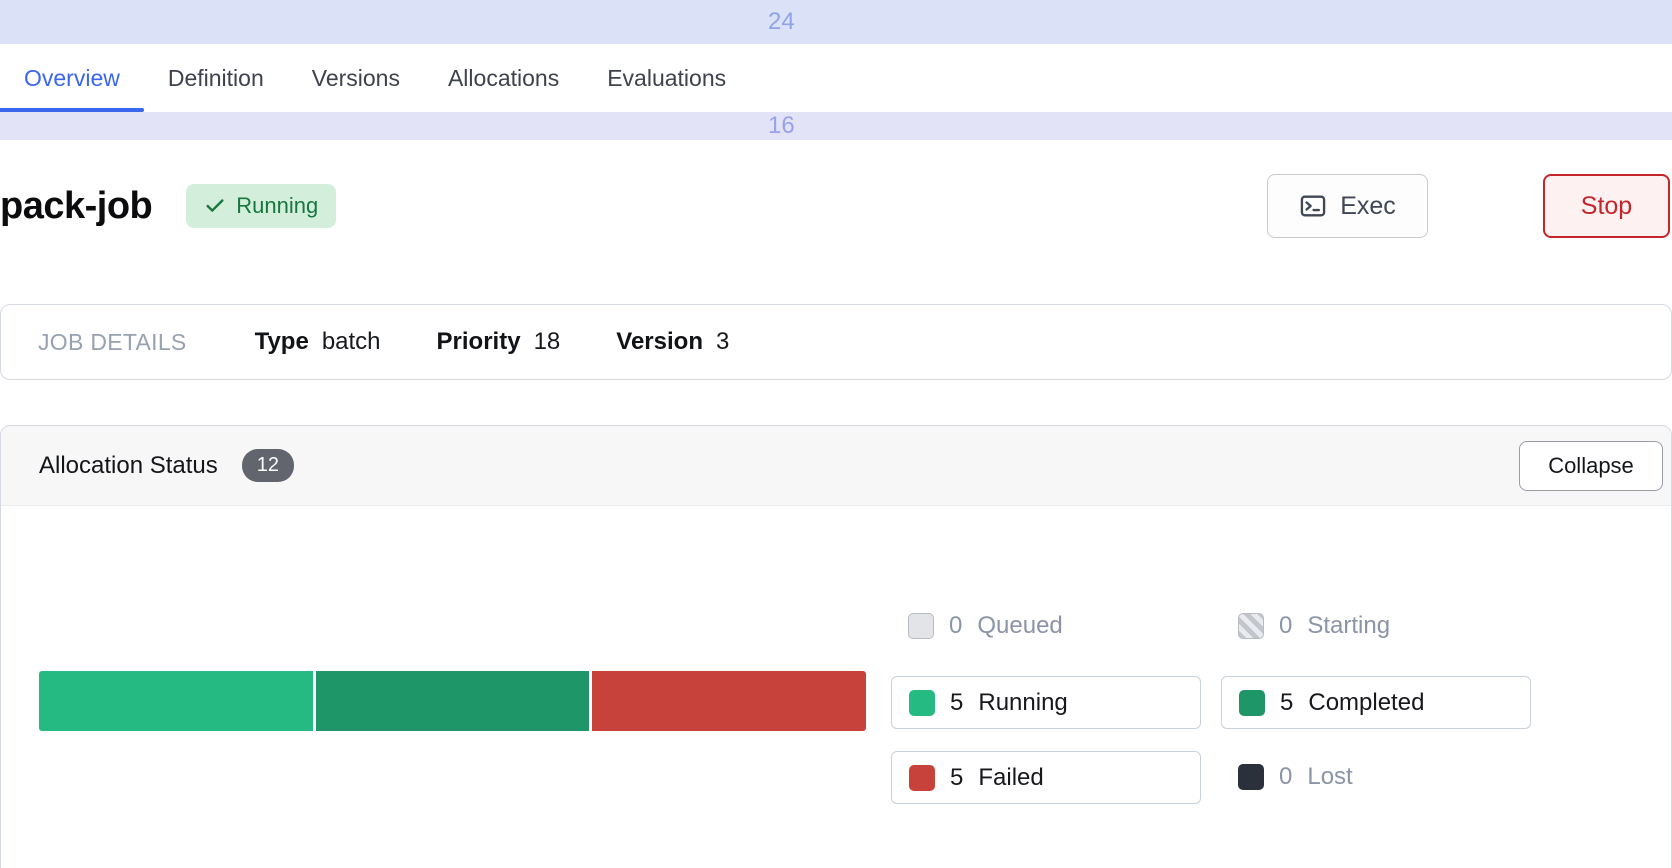 This screenshot has width=1672, height=868. What do you see at coordinates (1023, 702) in the screenshot?
I see `running-label: Running` at bounding box center [1023, 702].